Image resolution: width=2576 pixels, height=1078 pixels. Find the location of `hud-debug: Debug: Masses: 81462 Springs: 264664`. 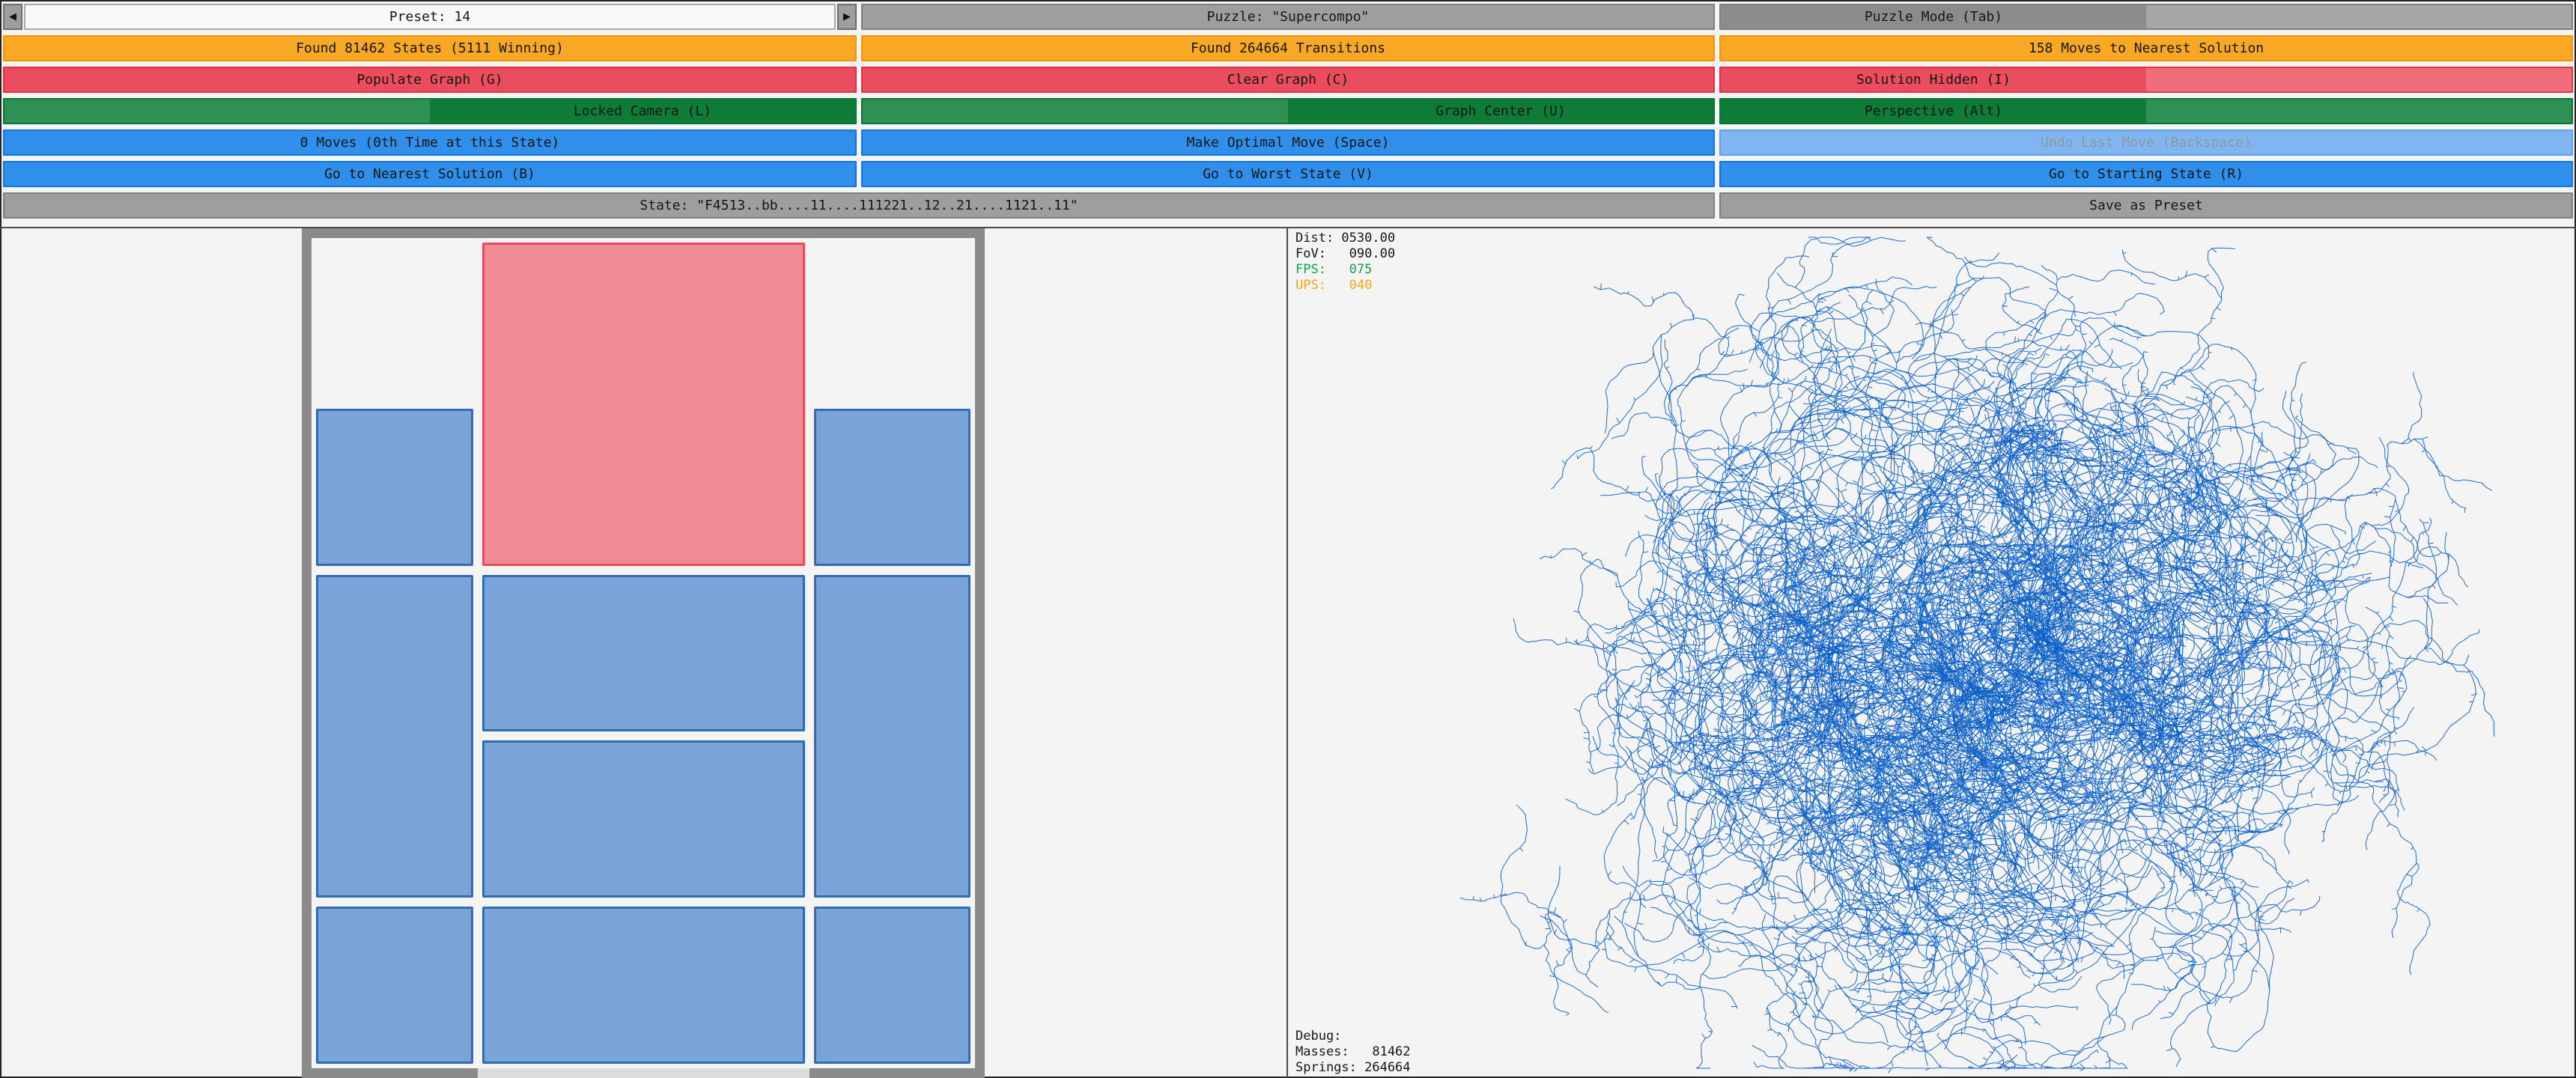

hud-debug: Debug: Masses: 81462 Springs: 264664 is located at coordinates (1353, 1052).